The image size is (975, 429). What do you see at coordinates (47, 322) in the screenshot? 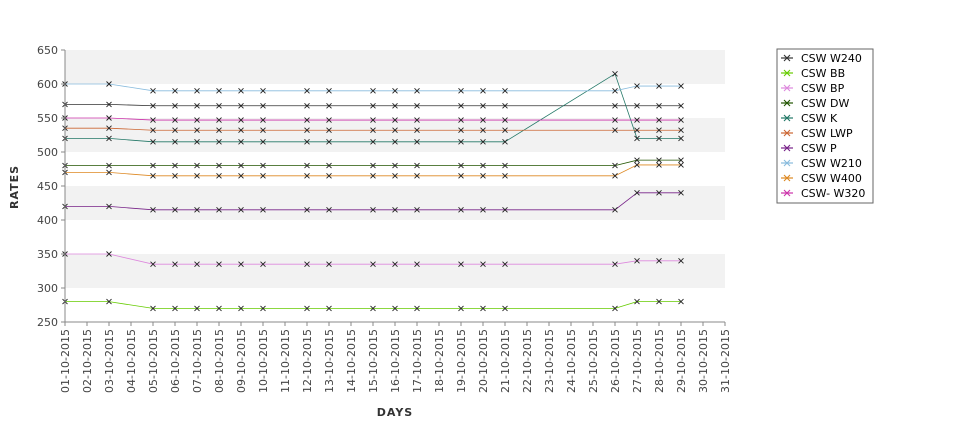
I see `y-tick-label: 250` at bounding box center [47, 322].